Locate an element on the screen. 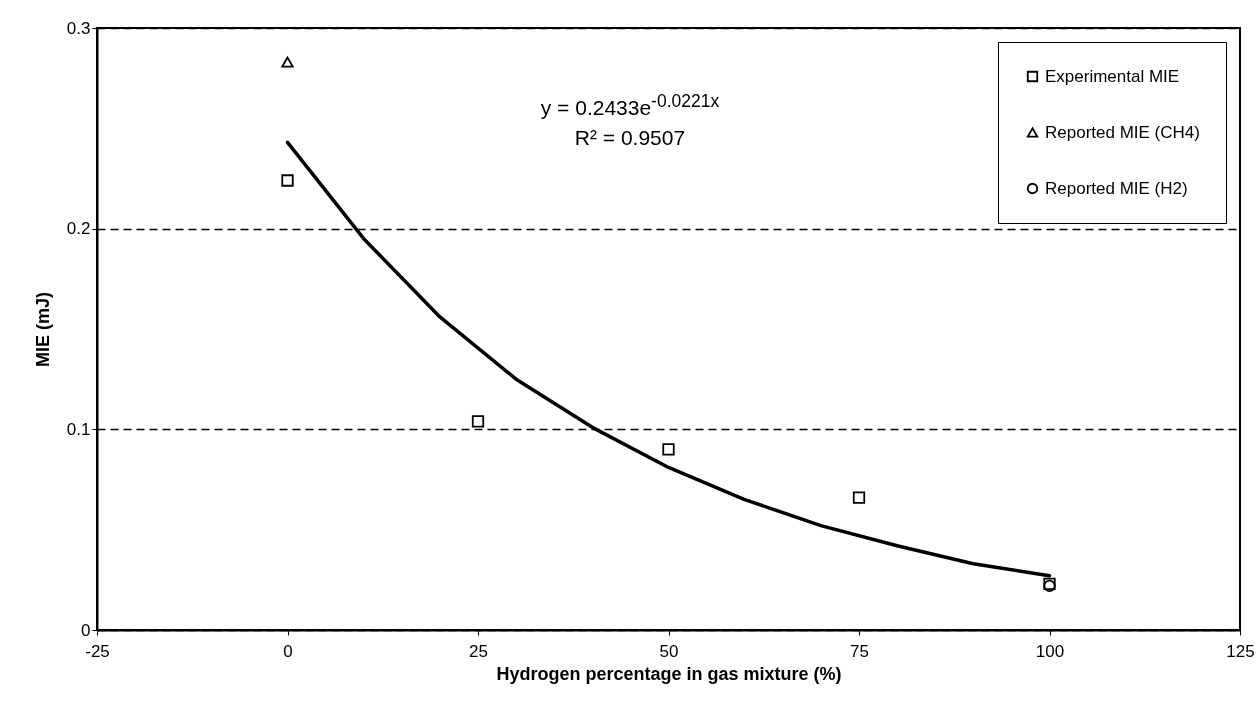  x-axis-title: Hydrogen percentage in gas mixture (%) is located at coordinates (669, 673).